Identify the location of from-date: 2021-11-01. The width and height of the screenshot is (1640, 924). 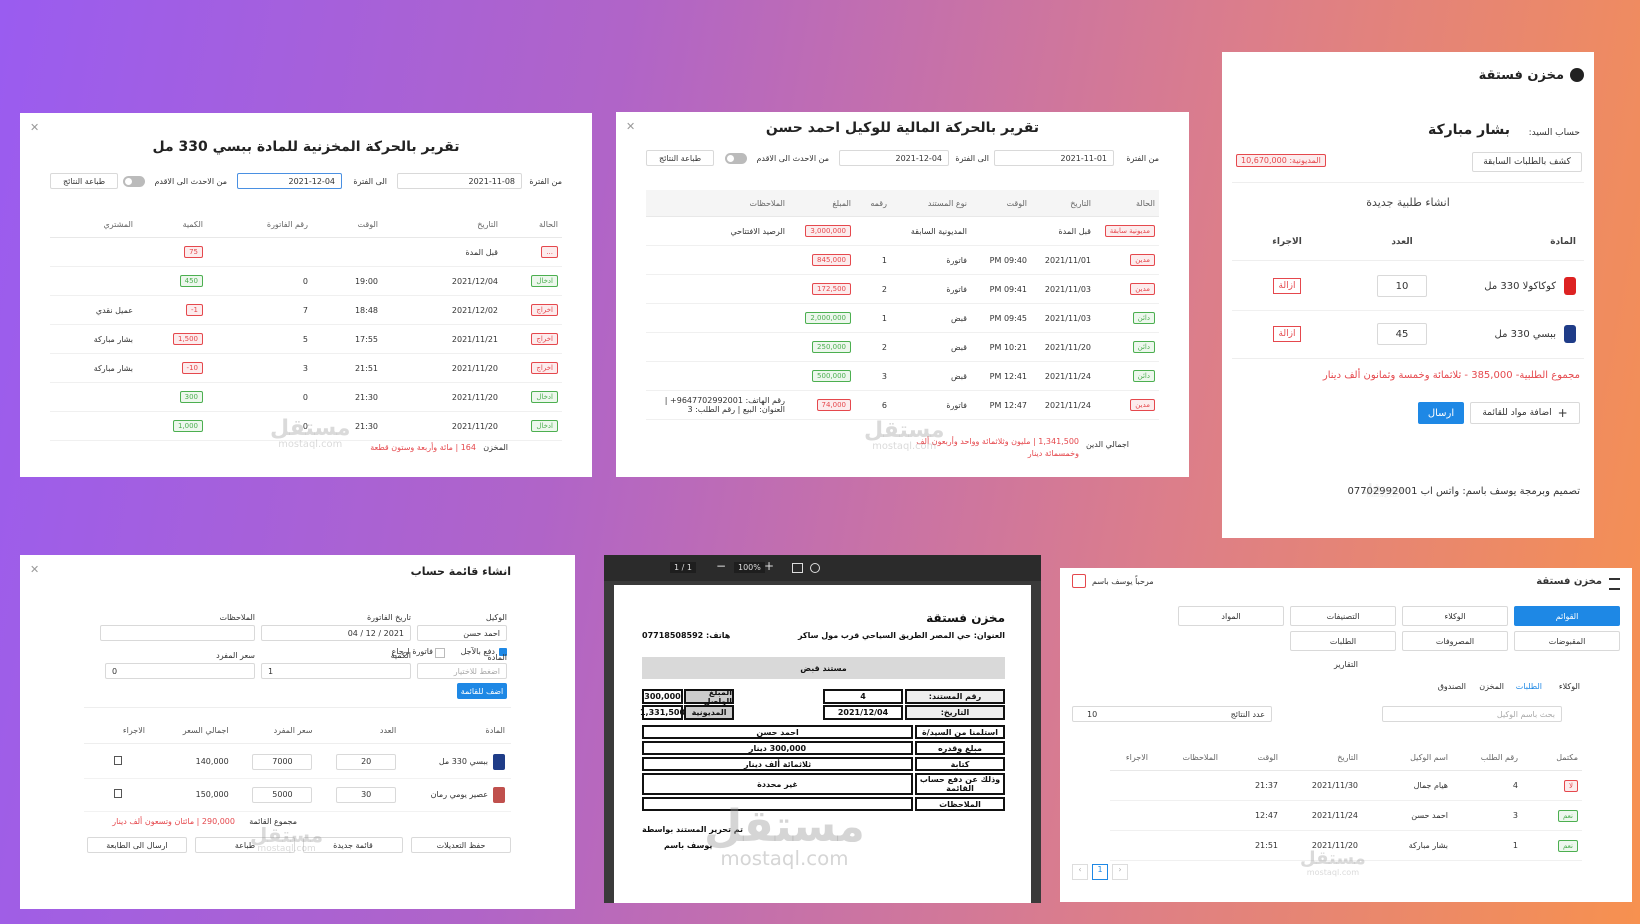
(1054, 158).